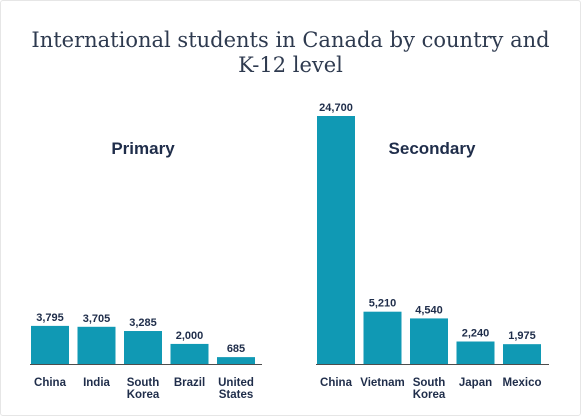 Image resolution: width=581 pixels, height=416 pixels. What do you see at coordinates (382, 383) in the screenshot?
I see `tick-label: Vietnam` at bounding box center [382, 383].